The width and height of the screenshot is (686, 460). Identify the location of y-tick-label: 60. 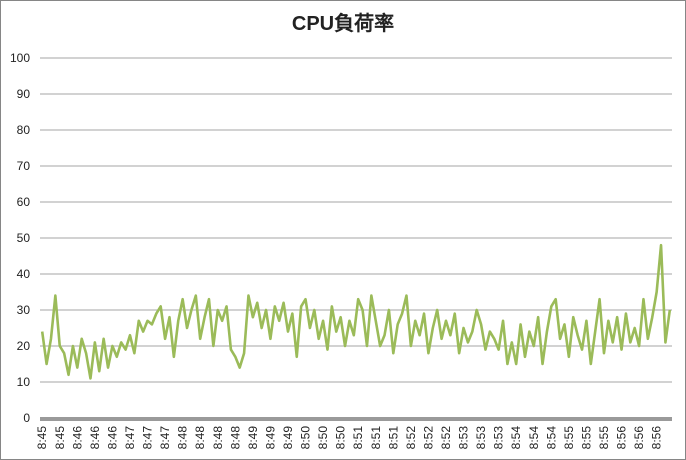
(24, 202).